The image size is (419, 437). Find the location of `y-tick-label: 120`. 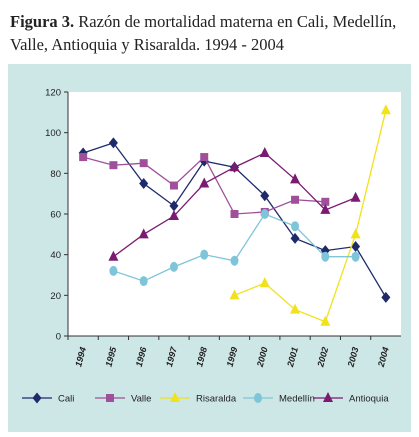

y-tick-label: 120 is located at coordinates (53, 93).